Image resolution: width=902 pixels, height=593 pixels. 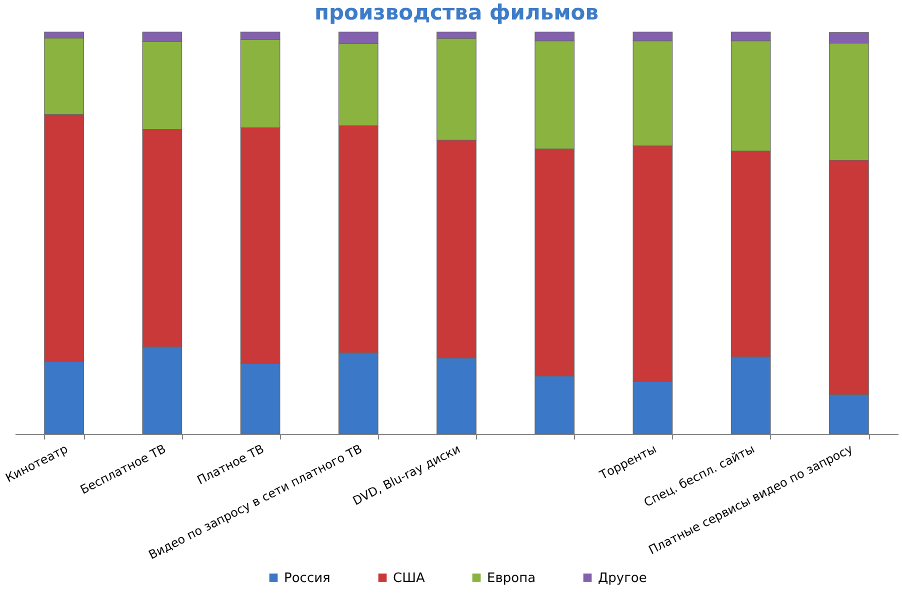 What do you see at coordinates (456, 12) in the screenshot?
I see `chart-title: производства фильмов` at bounding box center [456, 12].